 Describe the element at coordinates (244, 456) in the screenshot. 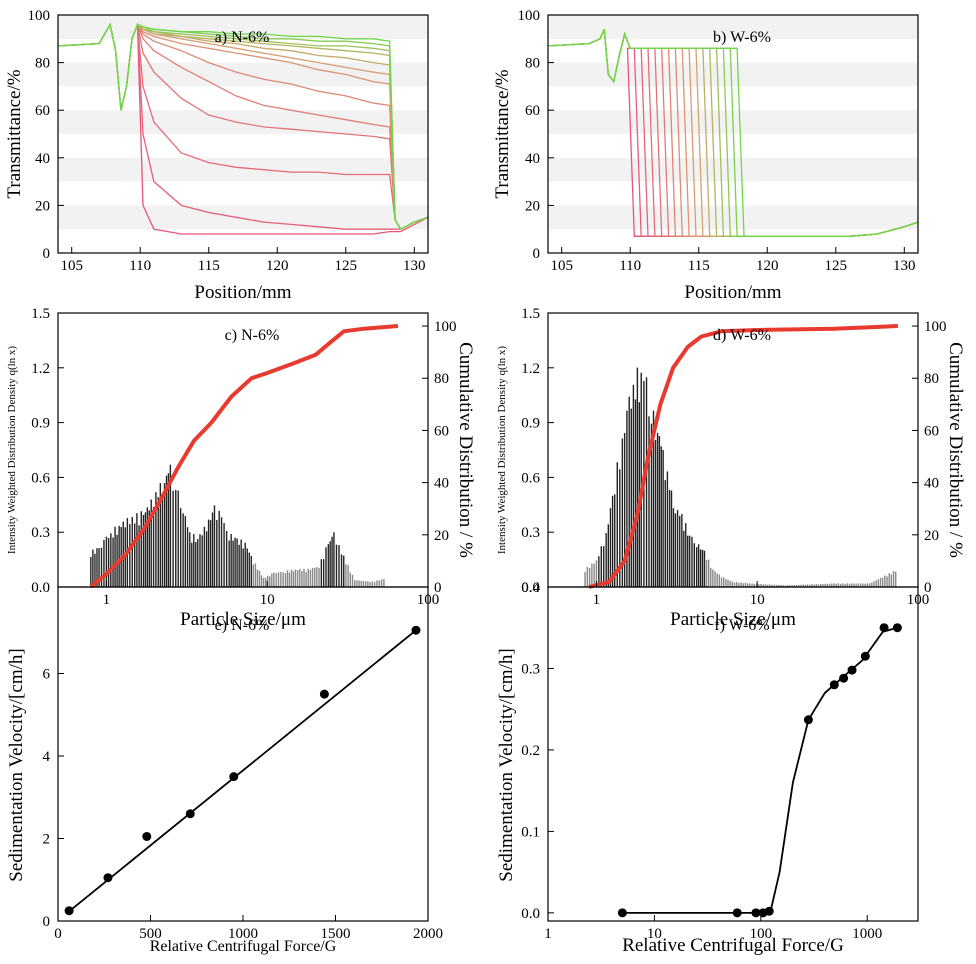

I see `cumulative-line` at that location.